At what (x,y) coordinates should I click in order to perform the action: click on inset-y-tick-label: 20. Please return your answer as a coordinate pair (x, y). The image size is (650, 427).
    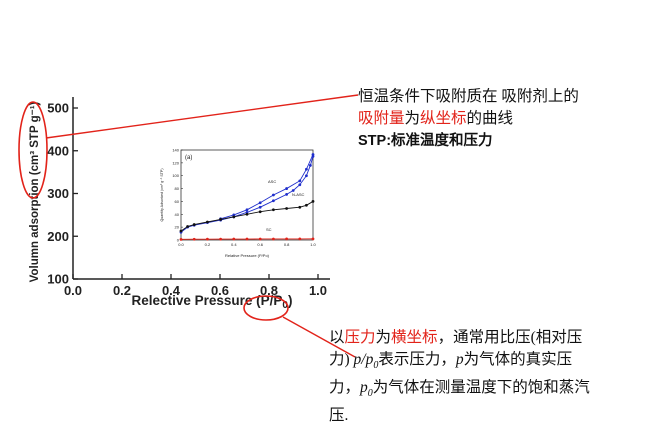
    Looking at the image, I should click on (177, 227).